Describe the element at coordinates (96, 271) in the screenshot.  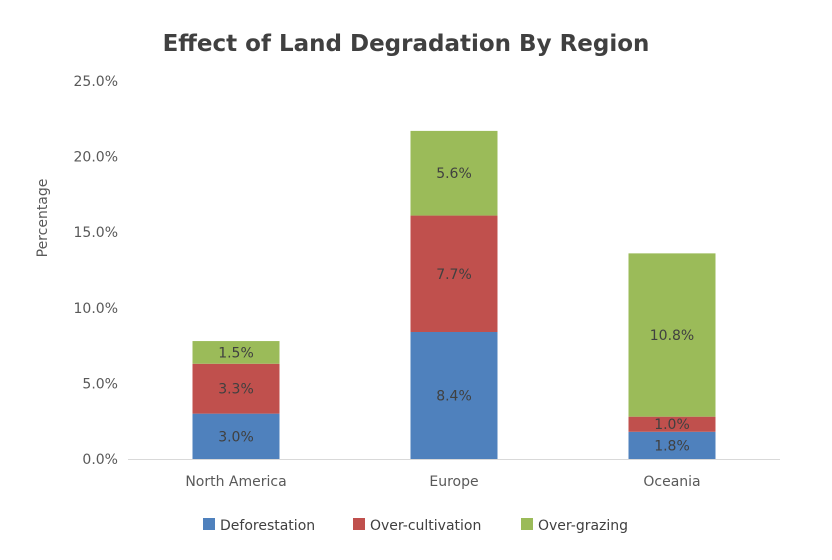
I see `y-axis-ticks: 0.0% 5.0% 10.0% 15.0% 20.0% 25.0%` at that location.